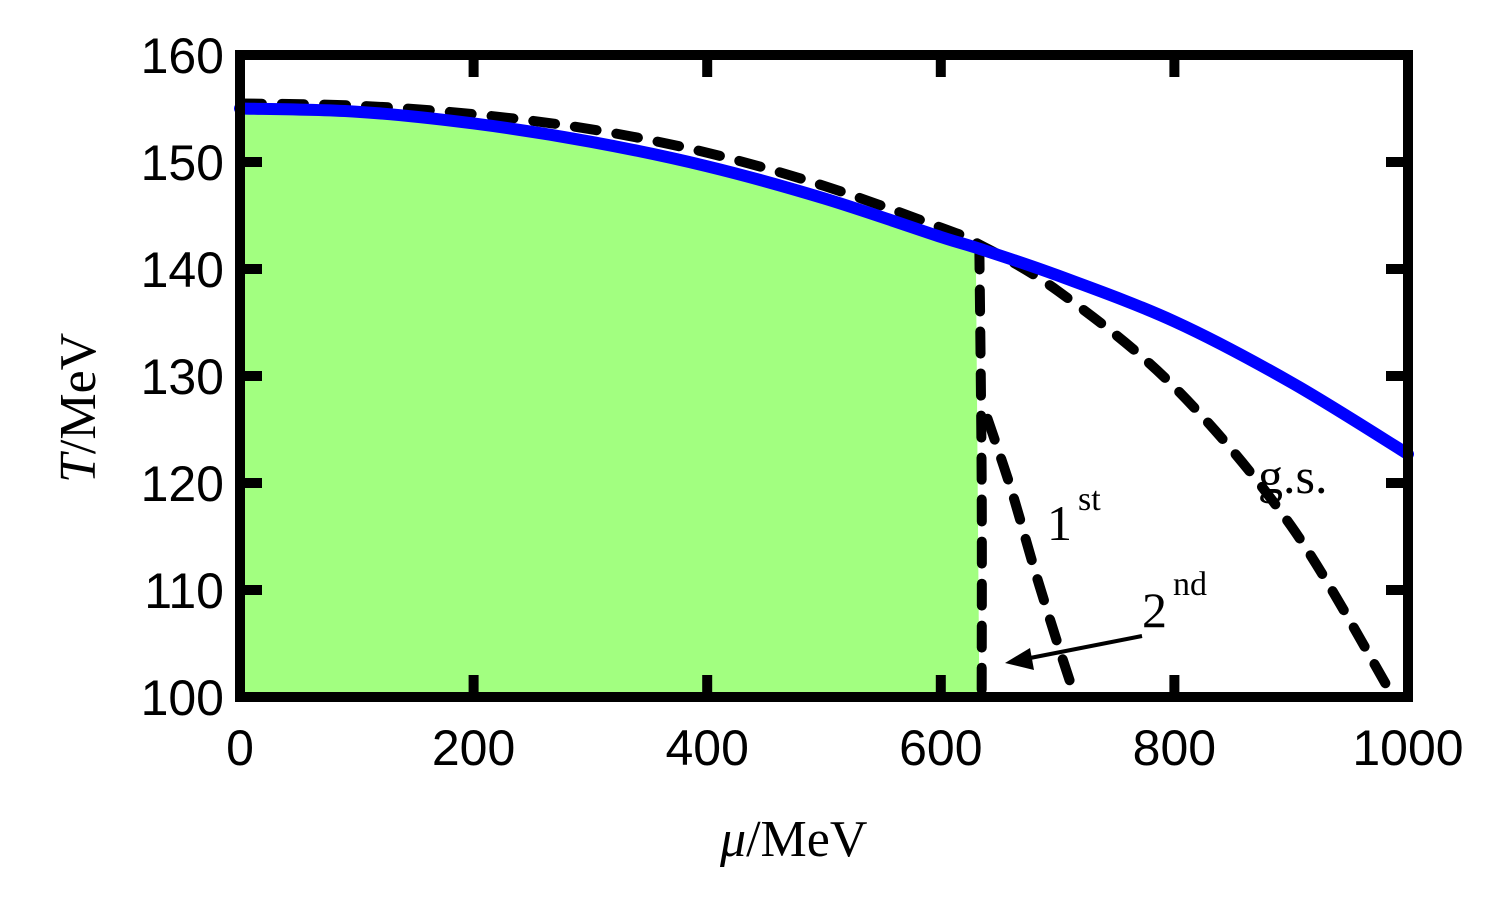 This screenshot has height=900, width=1500. What do you see at coordinates (1019, 659) in the screenshot?
I see `arrow-head-icon` at bounding box center [1019, 659].